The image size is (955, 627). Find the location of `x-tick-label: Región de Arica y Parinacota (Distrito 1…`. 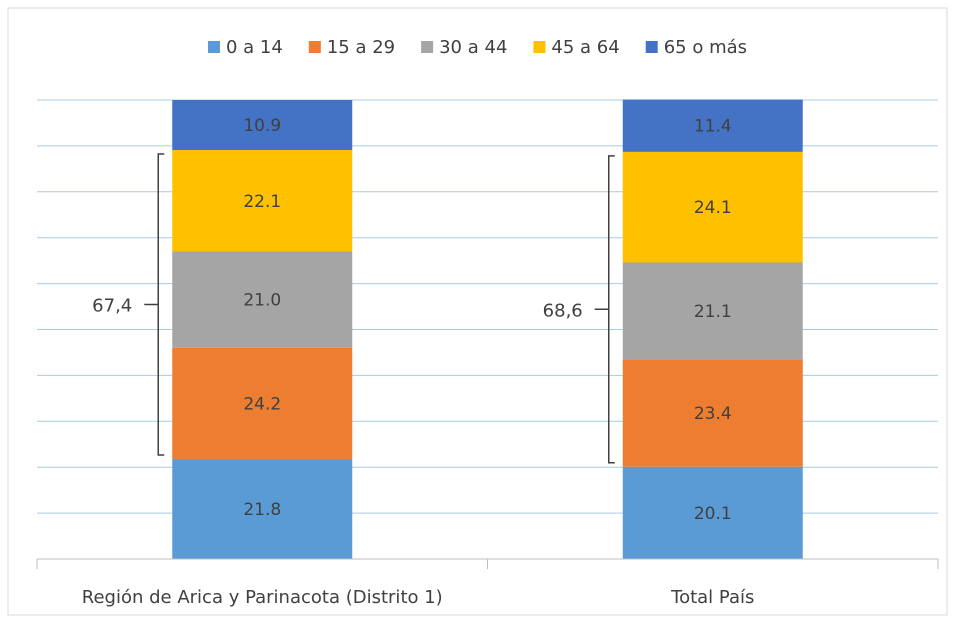

x-tick-label: Región de Arica y Parinacota (Distrito 1… is located at coordinates (262, 597).